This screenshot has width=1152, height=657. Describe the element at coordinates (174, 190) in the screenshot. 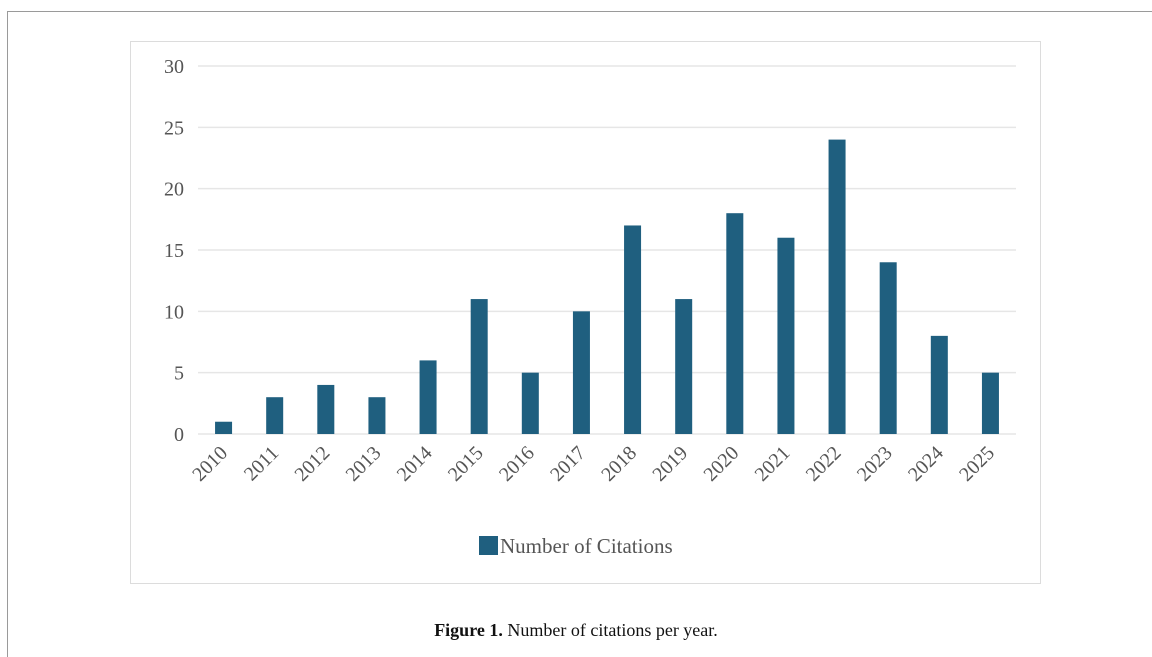

I see `y-tick-label: 20` at that location.